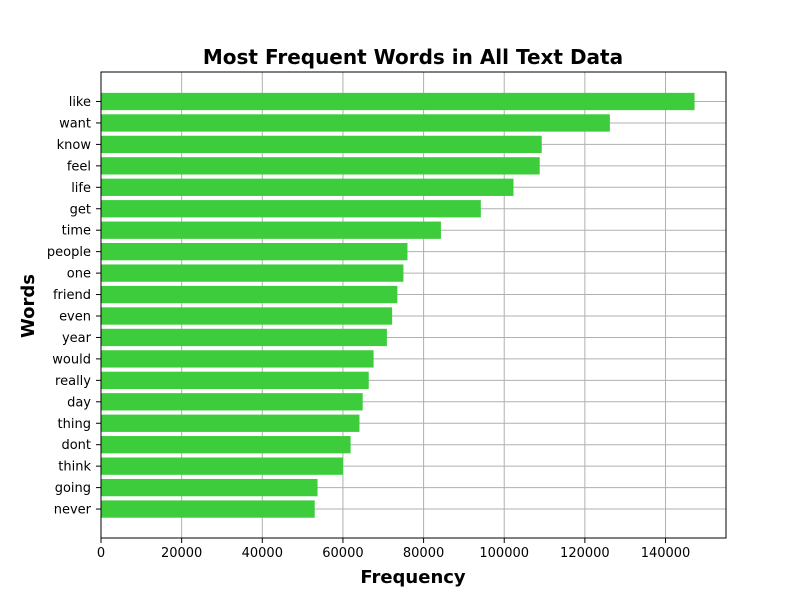 The height and width of the screenshot is (609, 806). What do you see at coordinates (320, 166) in the screenshot?
I see `bar-feel` at bounding box center [320, 166].